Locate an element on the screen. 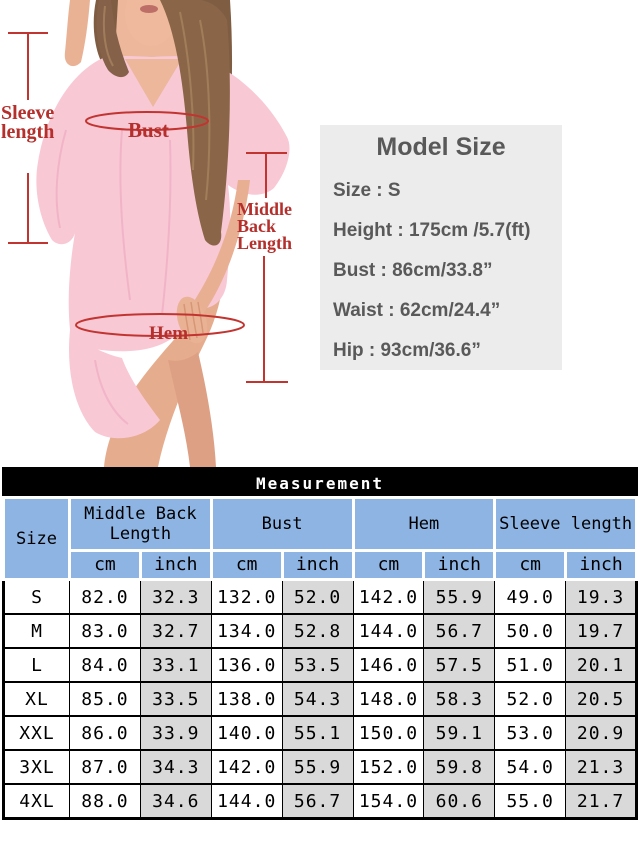 This screenshot has width=640, height=841. value-cell: 148.0 is located at coordinates (388, 699).